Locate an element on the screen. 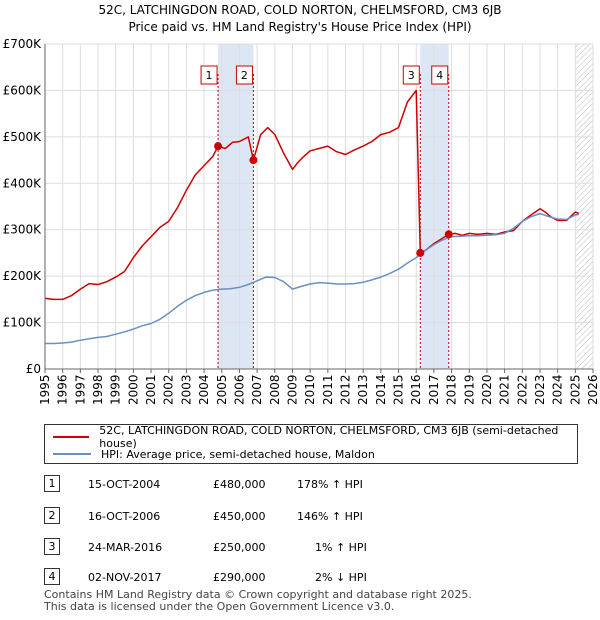  sale-date: 02-NOV-2017 is located at coordinates (125, 577).